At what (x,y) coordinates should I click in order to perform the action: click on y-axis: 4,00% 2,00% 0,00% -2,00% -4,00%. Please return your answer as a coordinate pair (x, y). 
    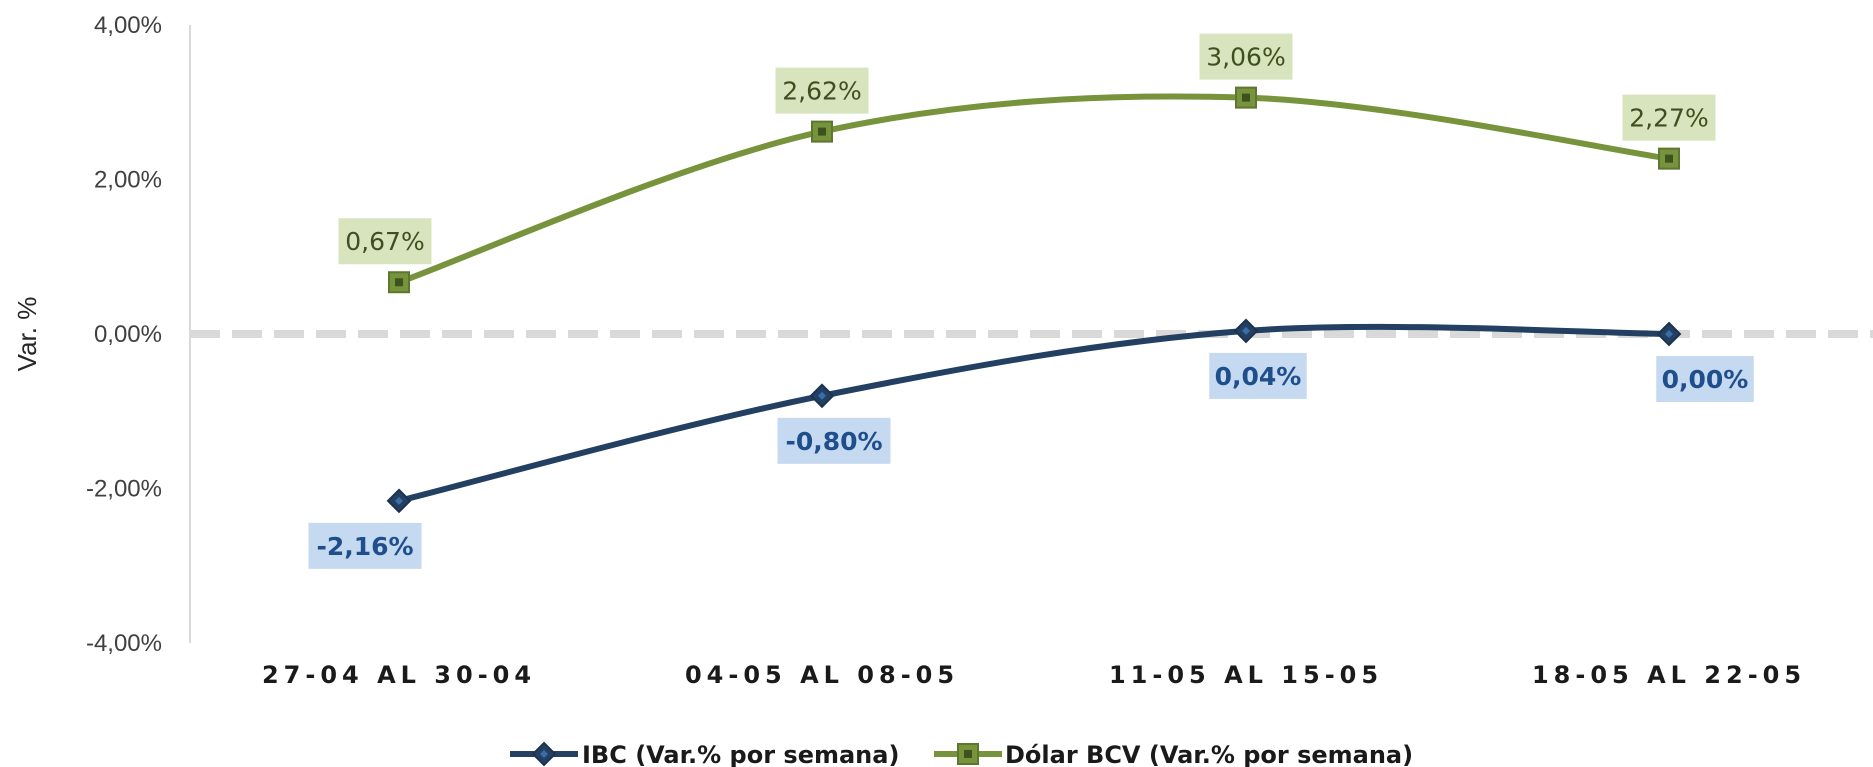
    Looking at the image, I should click on (138, 334).